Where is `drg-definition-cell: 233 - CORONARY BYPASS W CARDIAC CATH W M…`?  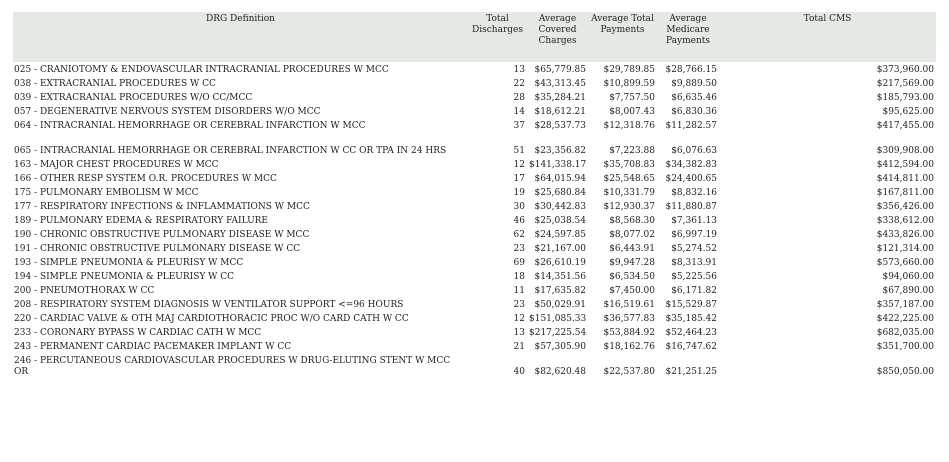
drg-definition-cell: 233 - CORONARY BYPASS W CARDIAC CATH W M… is located at coordinates (138, 333).